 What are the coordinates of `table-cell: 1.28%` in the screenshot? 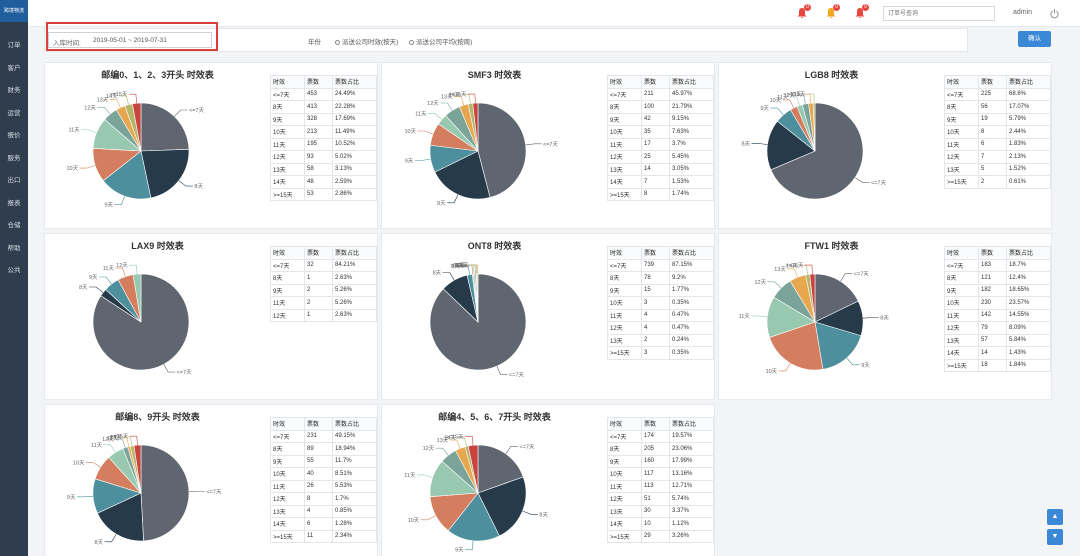 It's located at (354, 524).